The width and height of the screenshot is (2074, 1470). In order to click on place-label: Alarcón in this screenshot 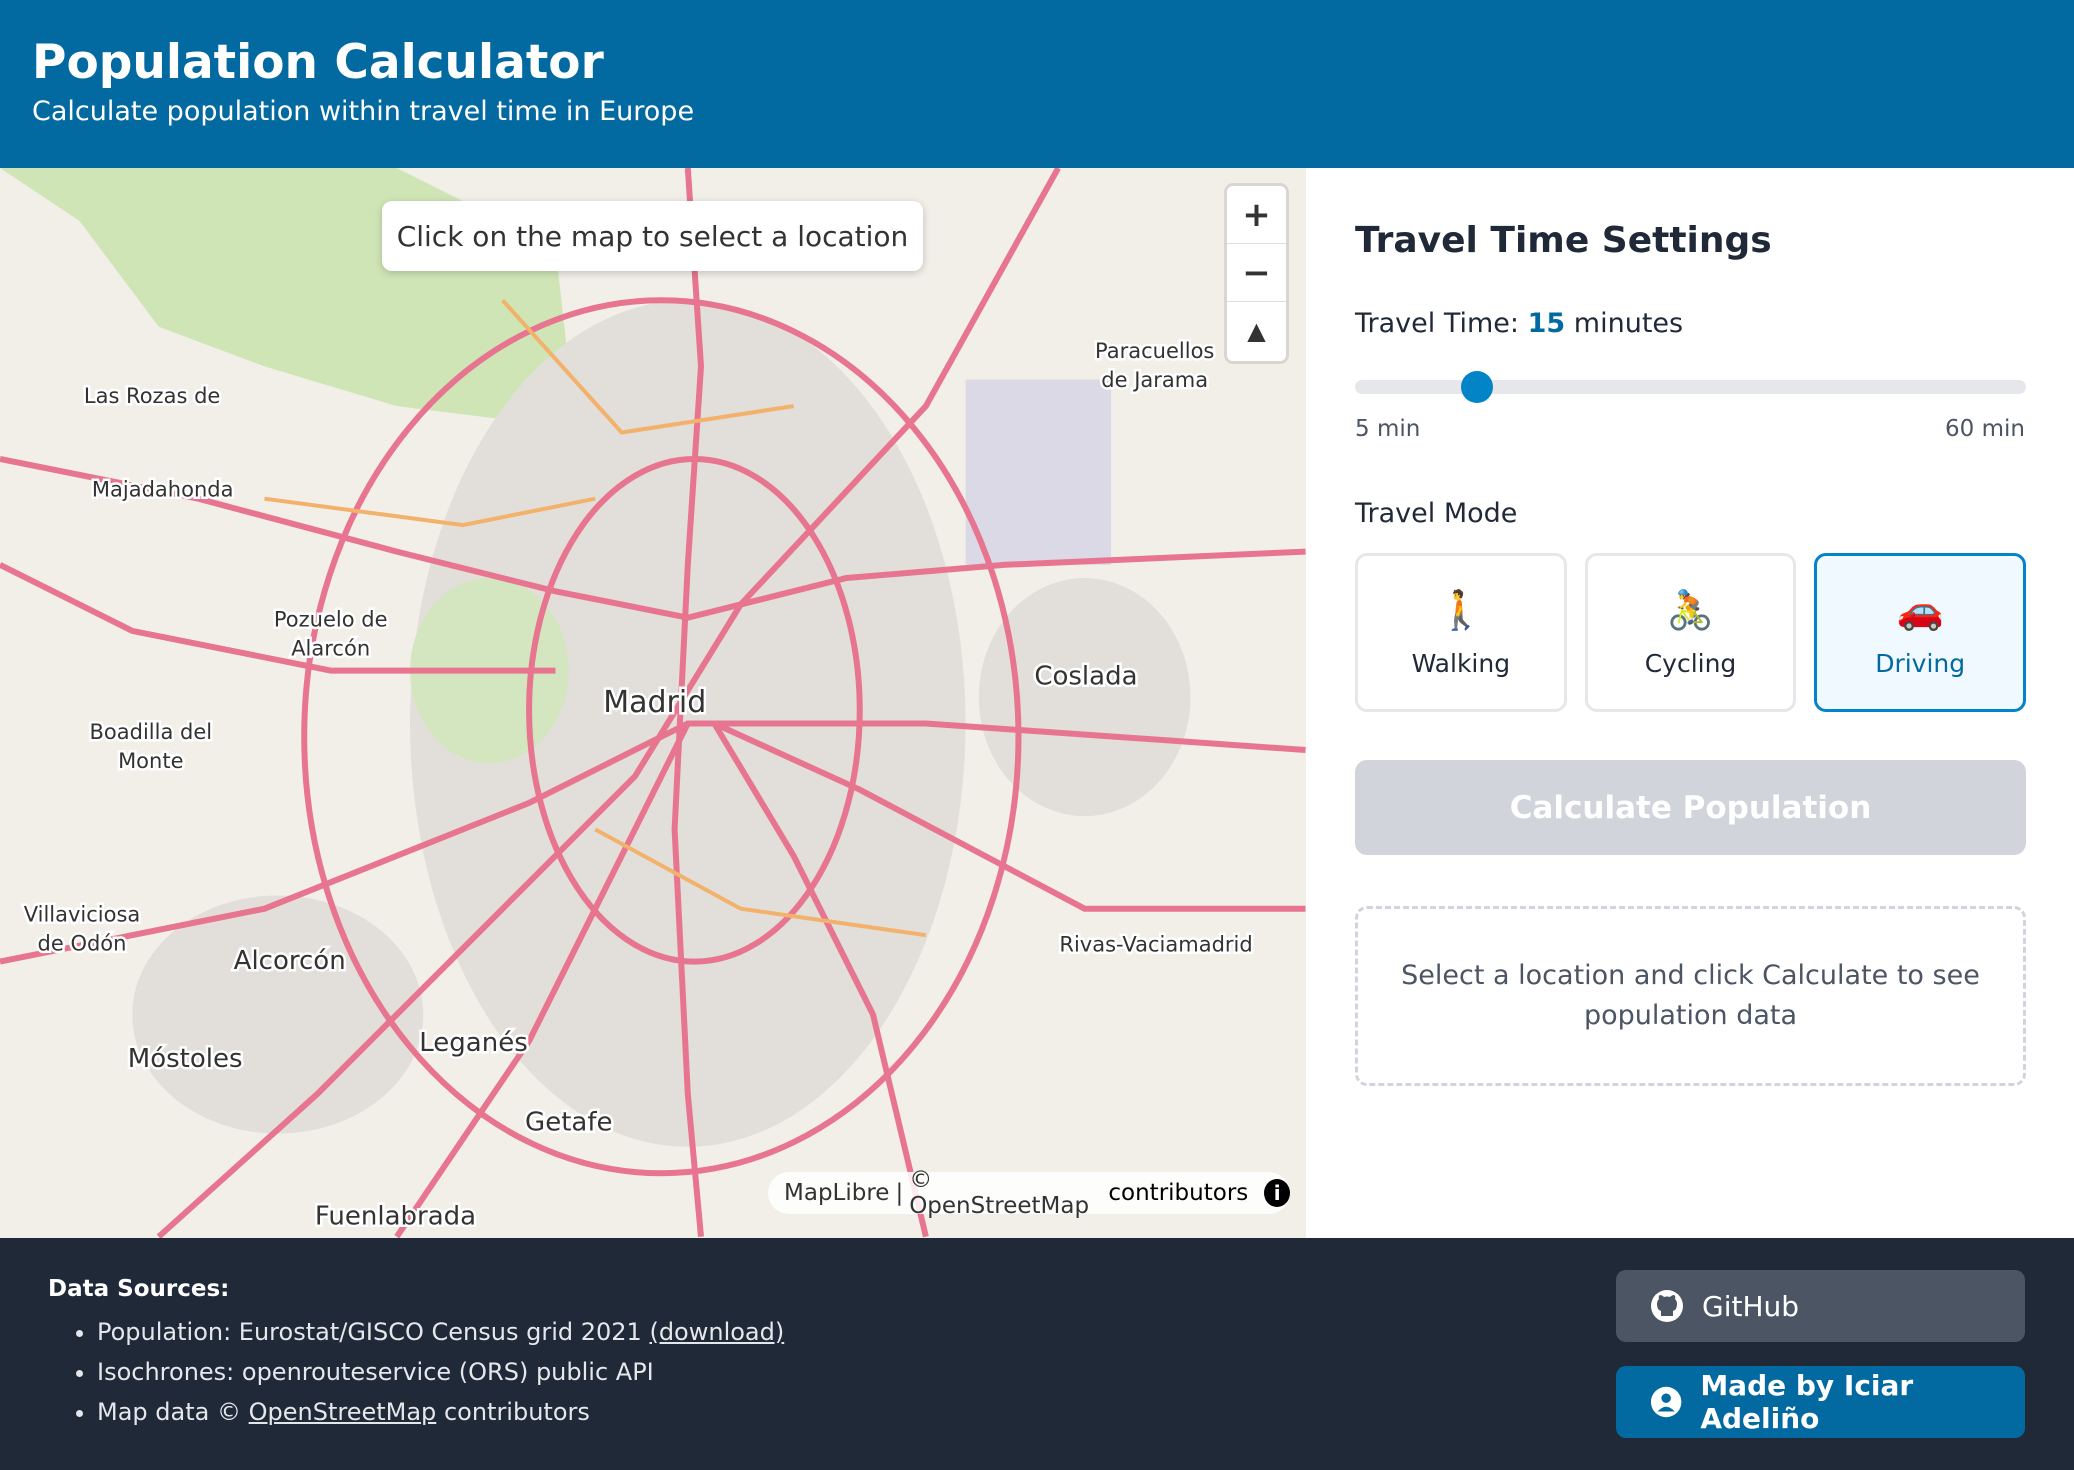, I will do `click(330, 648)`.